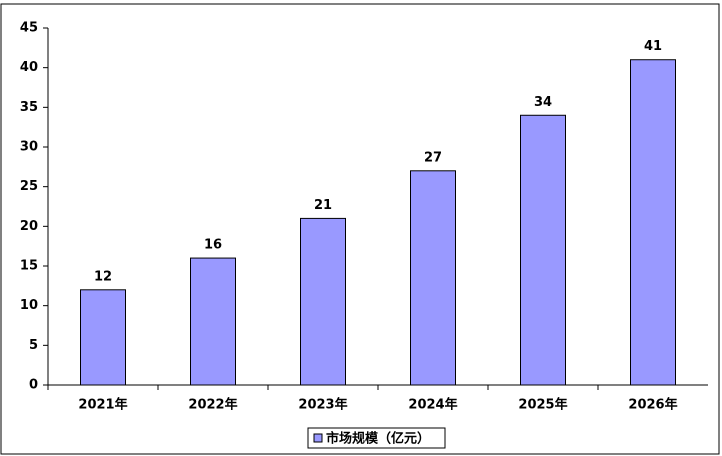 Image resolution: width=722 pixels, height=456 pixels. I want to click on y-tick-label: 5, so click(33, 345).